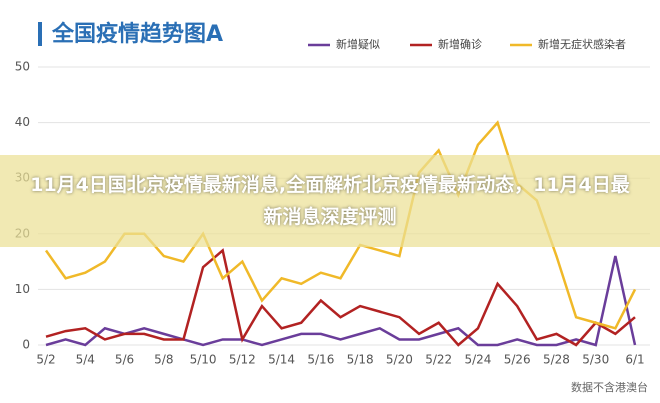 The width and height of the screenshot is (660, 403). Describe the element at coordinates (556, 360) in the screenshot. I see `x-tick-label: 5/28` at that location.